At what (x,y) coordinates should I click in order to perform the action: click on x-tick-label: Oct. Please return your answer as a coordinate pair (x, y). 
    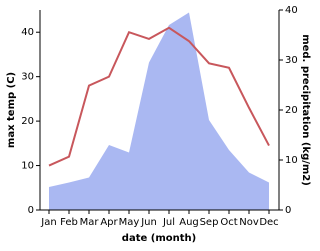
    Looking at the image, I should click on (228, 222).